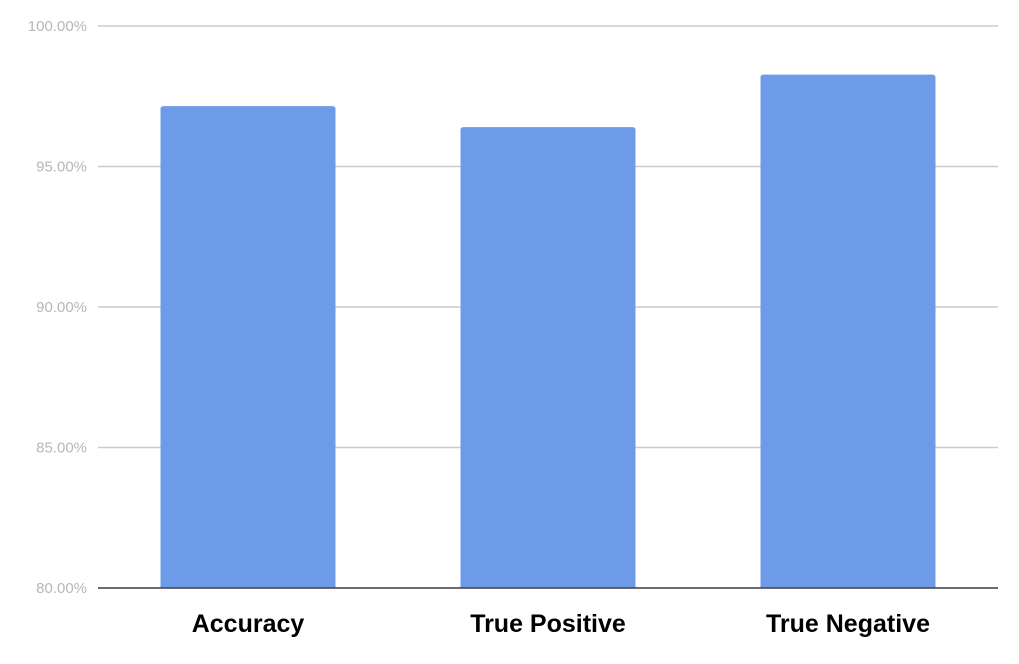 The image size is (1019, 664). Describe the element at coordinates (61, 448) in the screenshot. I see `y-tick-label: 85.00%` at that location.